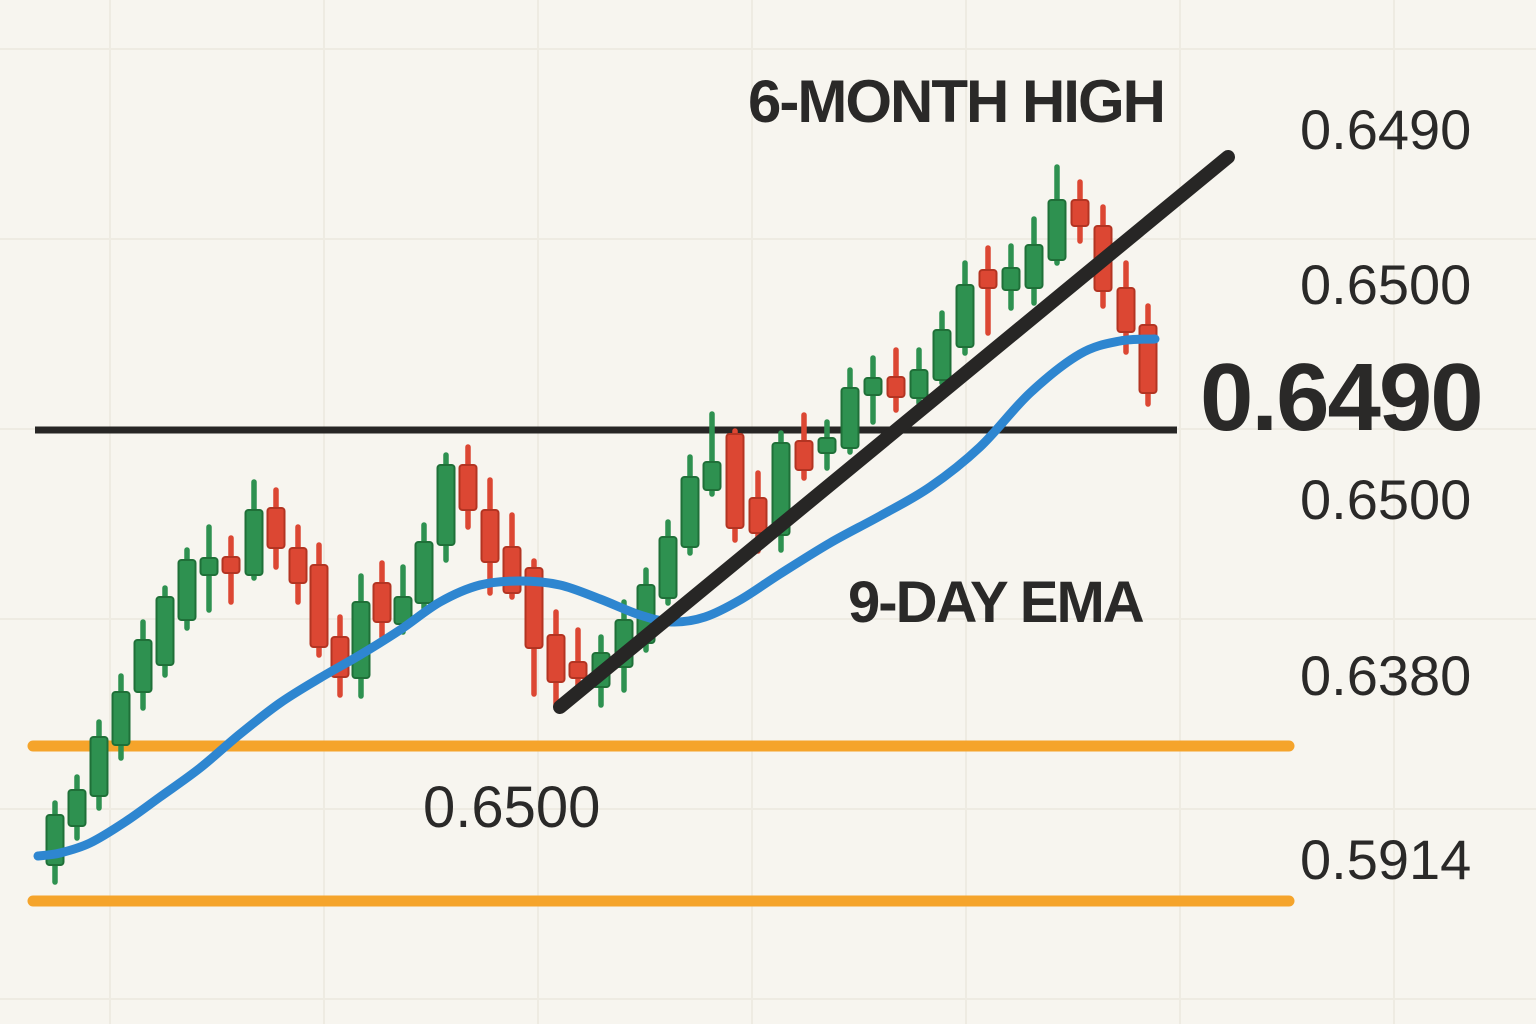 The height and width of the screenshot is (1024, 1536). What do you see at coordinates (1386, 284) in the screenshot?
I see `price-label-upper: 0.6500` at bounding box center [1386, 284].